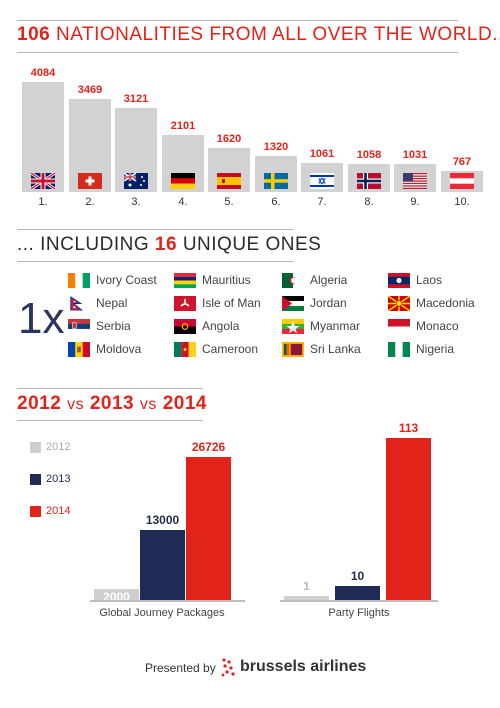 The height and width of the screenshot is (708, 500). Describe the element at coordinates (169, 245) in the screenshot. I see `unique-headline: ... INCLUDING 16 UNIQUE ONES` at that location.